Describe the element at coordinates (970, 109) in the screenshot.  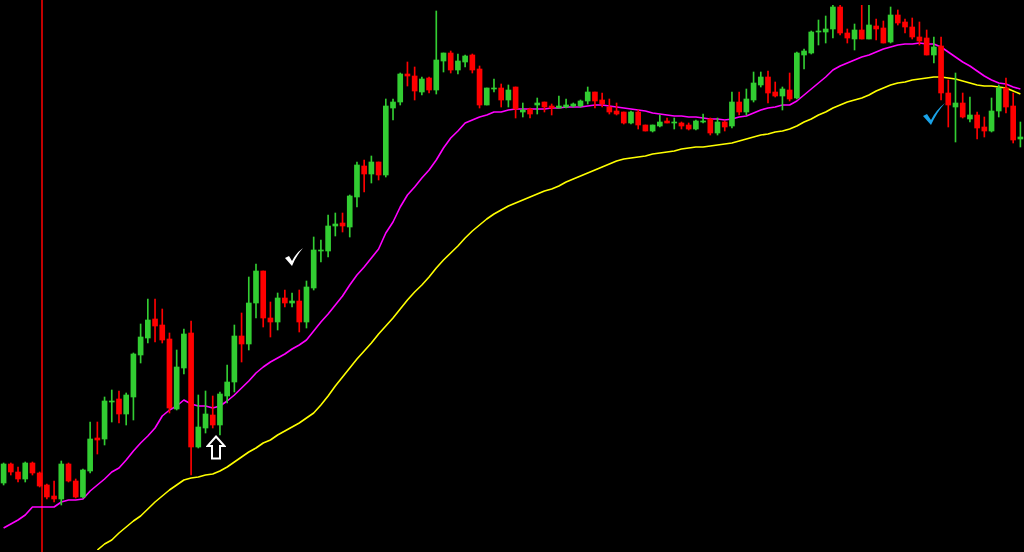
I see `candlestick` at that location.